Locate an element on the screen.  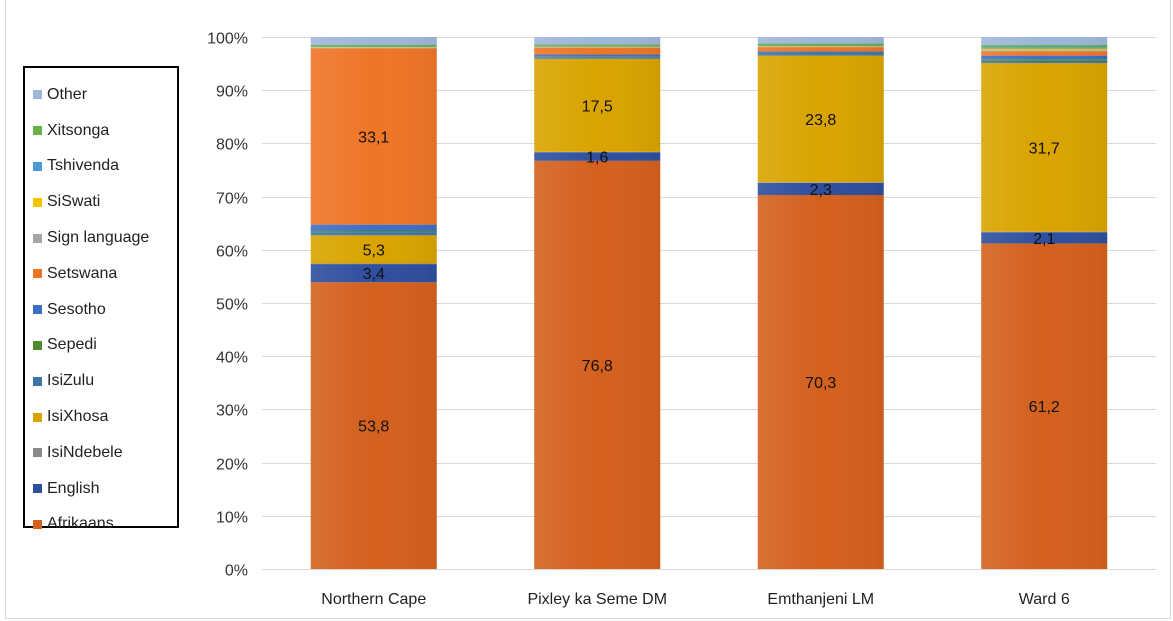
y-tick-label: 90% is located at coordinates (232, 92).